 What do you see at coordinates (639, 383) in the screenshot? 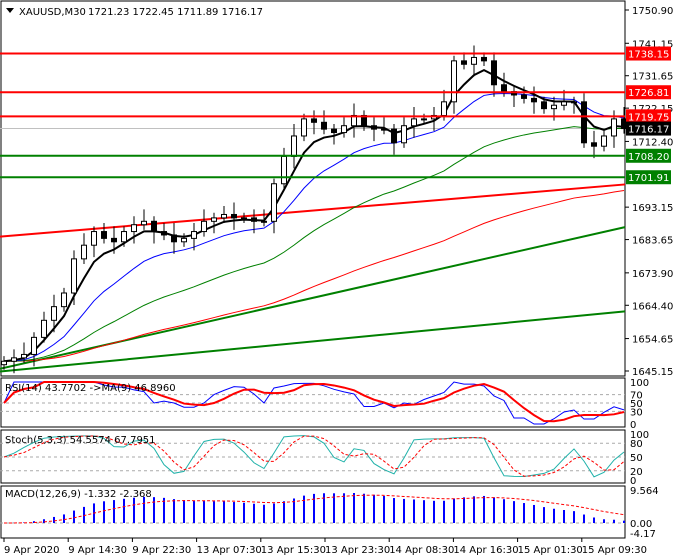
I see `rsi-tick: 100` at bounding box center [639, 383].